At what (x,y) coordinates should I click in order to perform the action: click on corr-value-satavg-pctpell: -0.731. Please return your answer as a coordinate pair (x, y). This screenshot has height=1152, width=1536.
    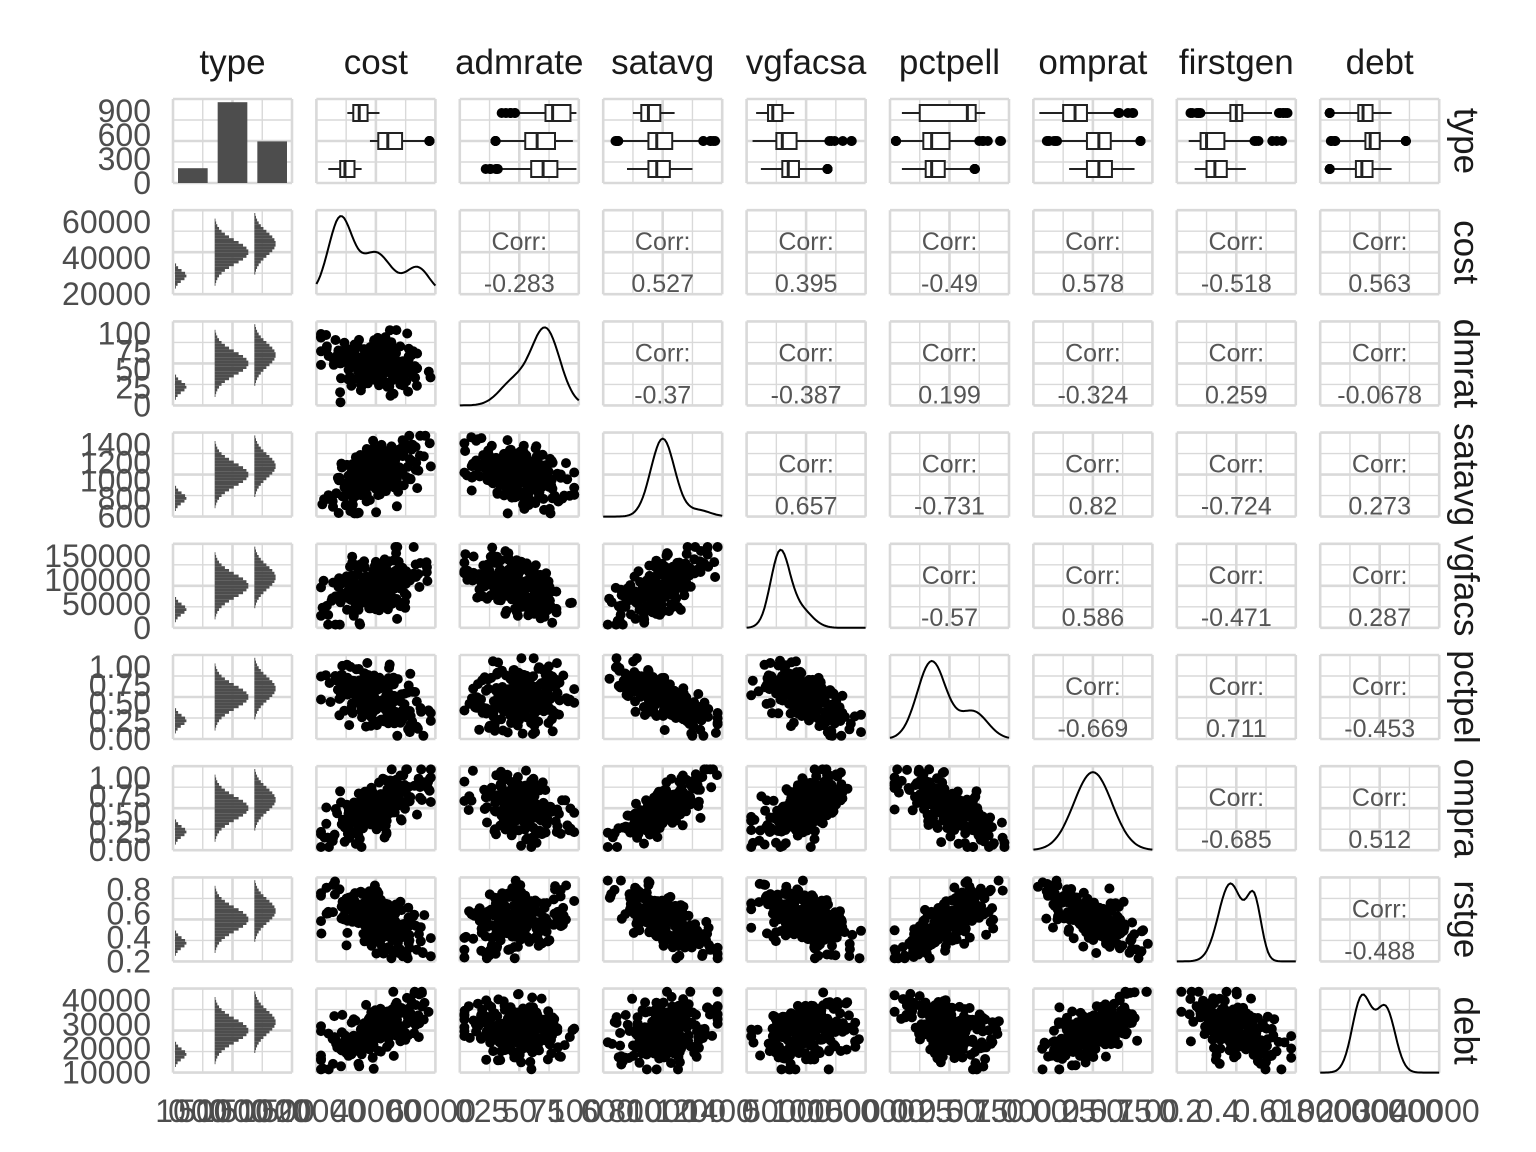
    Looking at the image, I should click on (949, 507).